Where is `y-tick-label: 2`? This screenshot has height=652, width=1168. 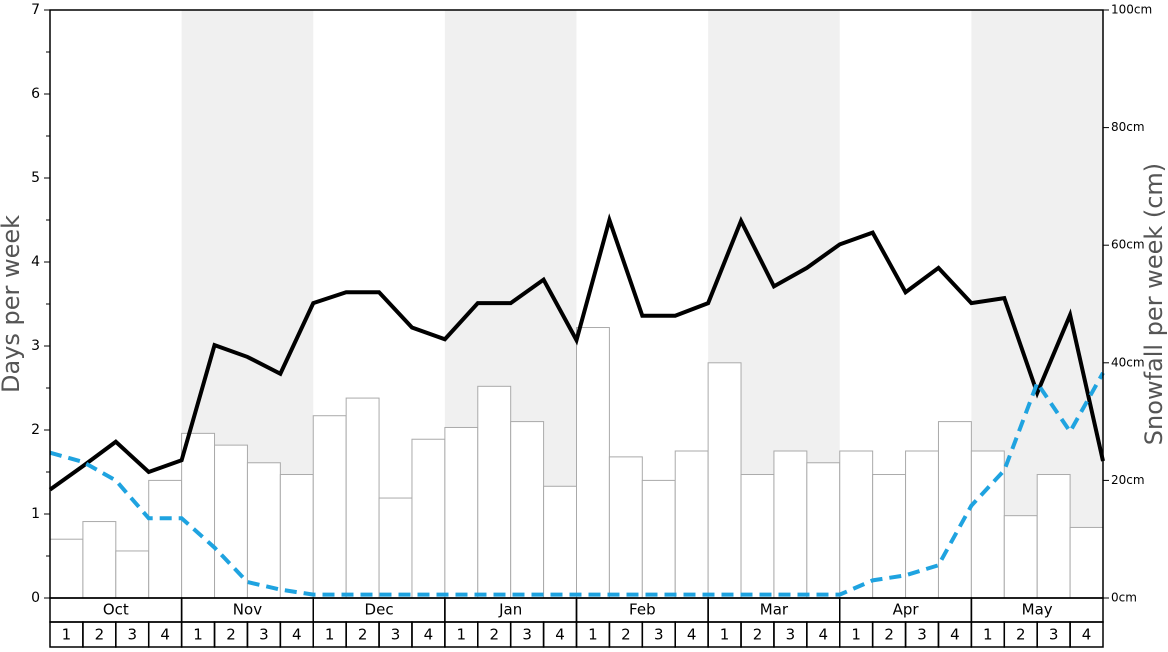
y-tick-label: 2 is located at coordinates (35, 430).